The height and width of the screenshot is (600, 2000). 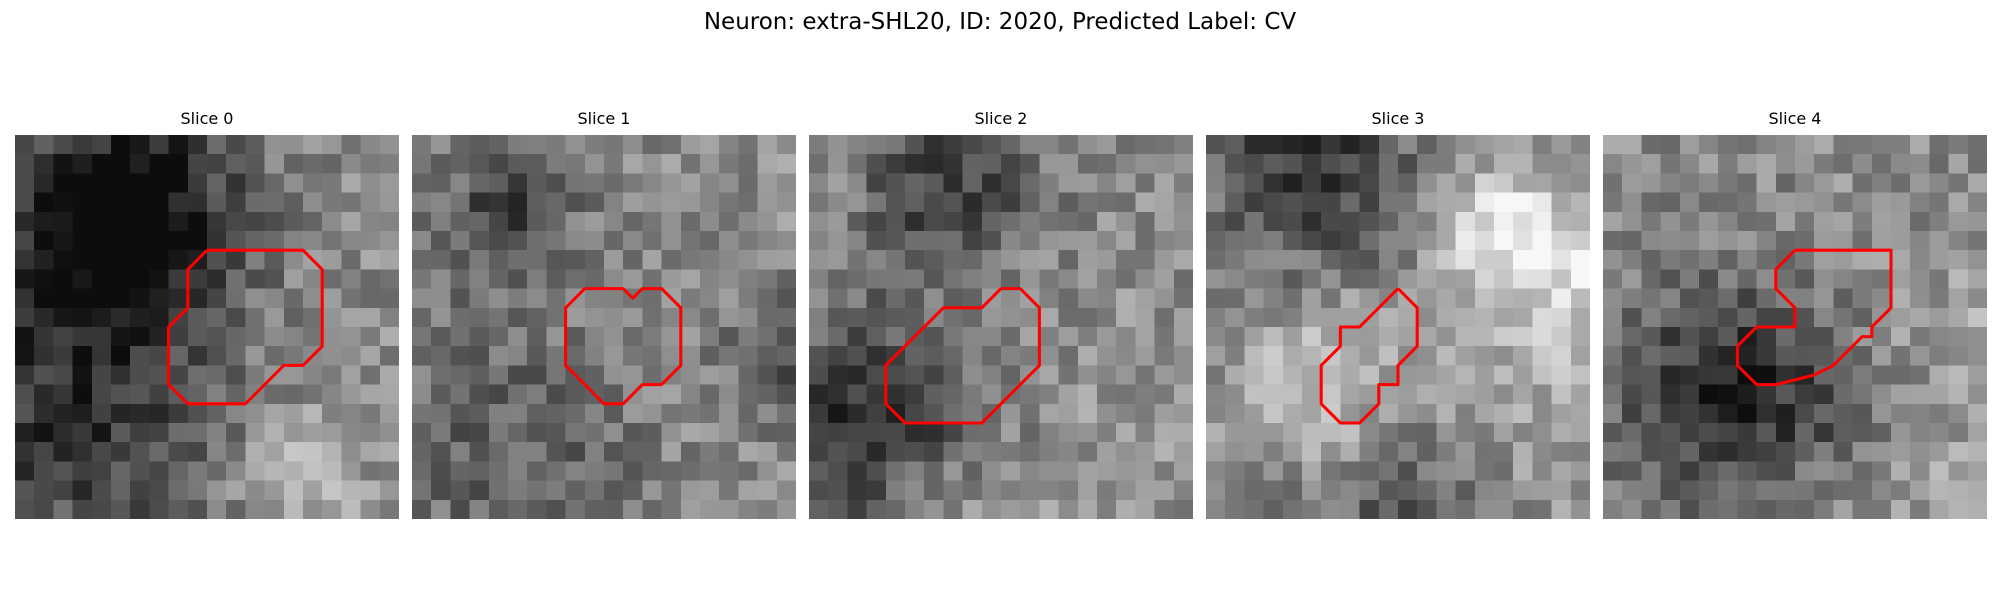 I want to click on slice-title: Slice 2, so click(x=1001, y=118).